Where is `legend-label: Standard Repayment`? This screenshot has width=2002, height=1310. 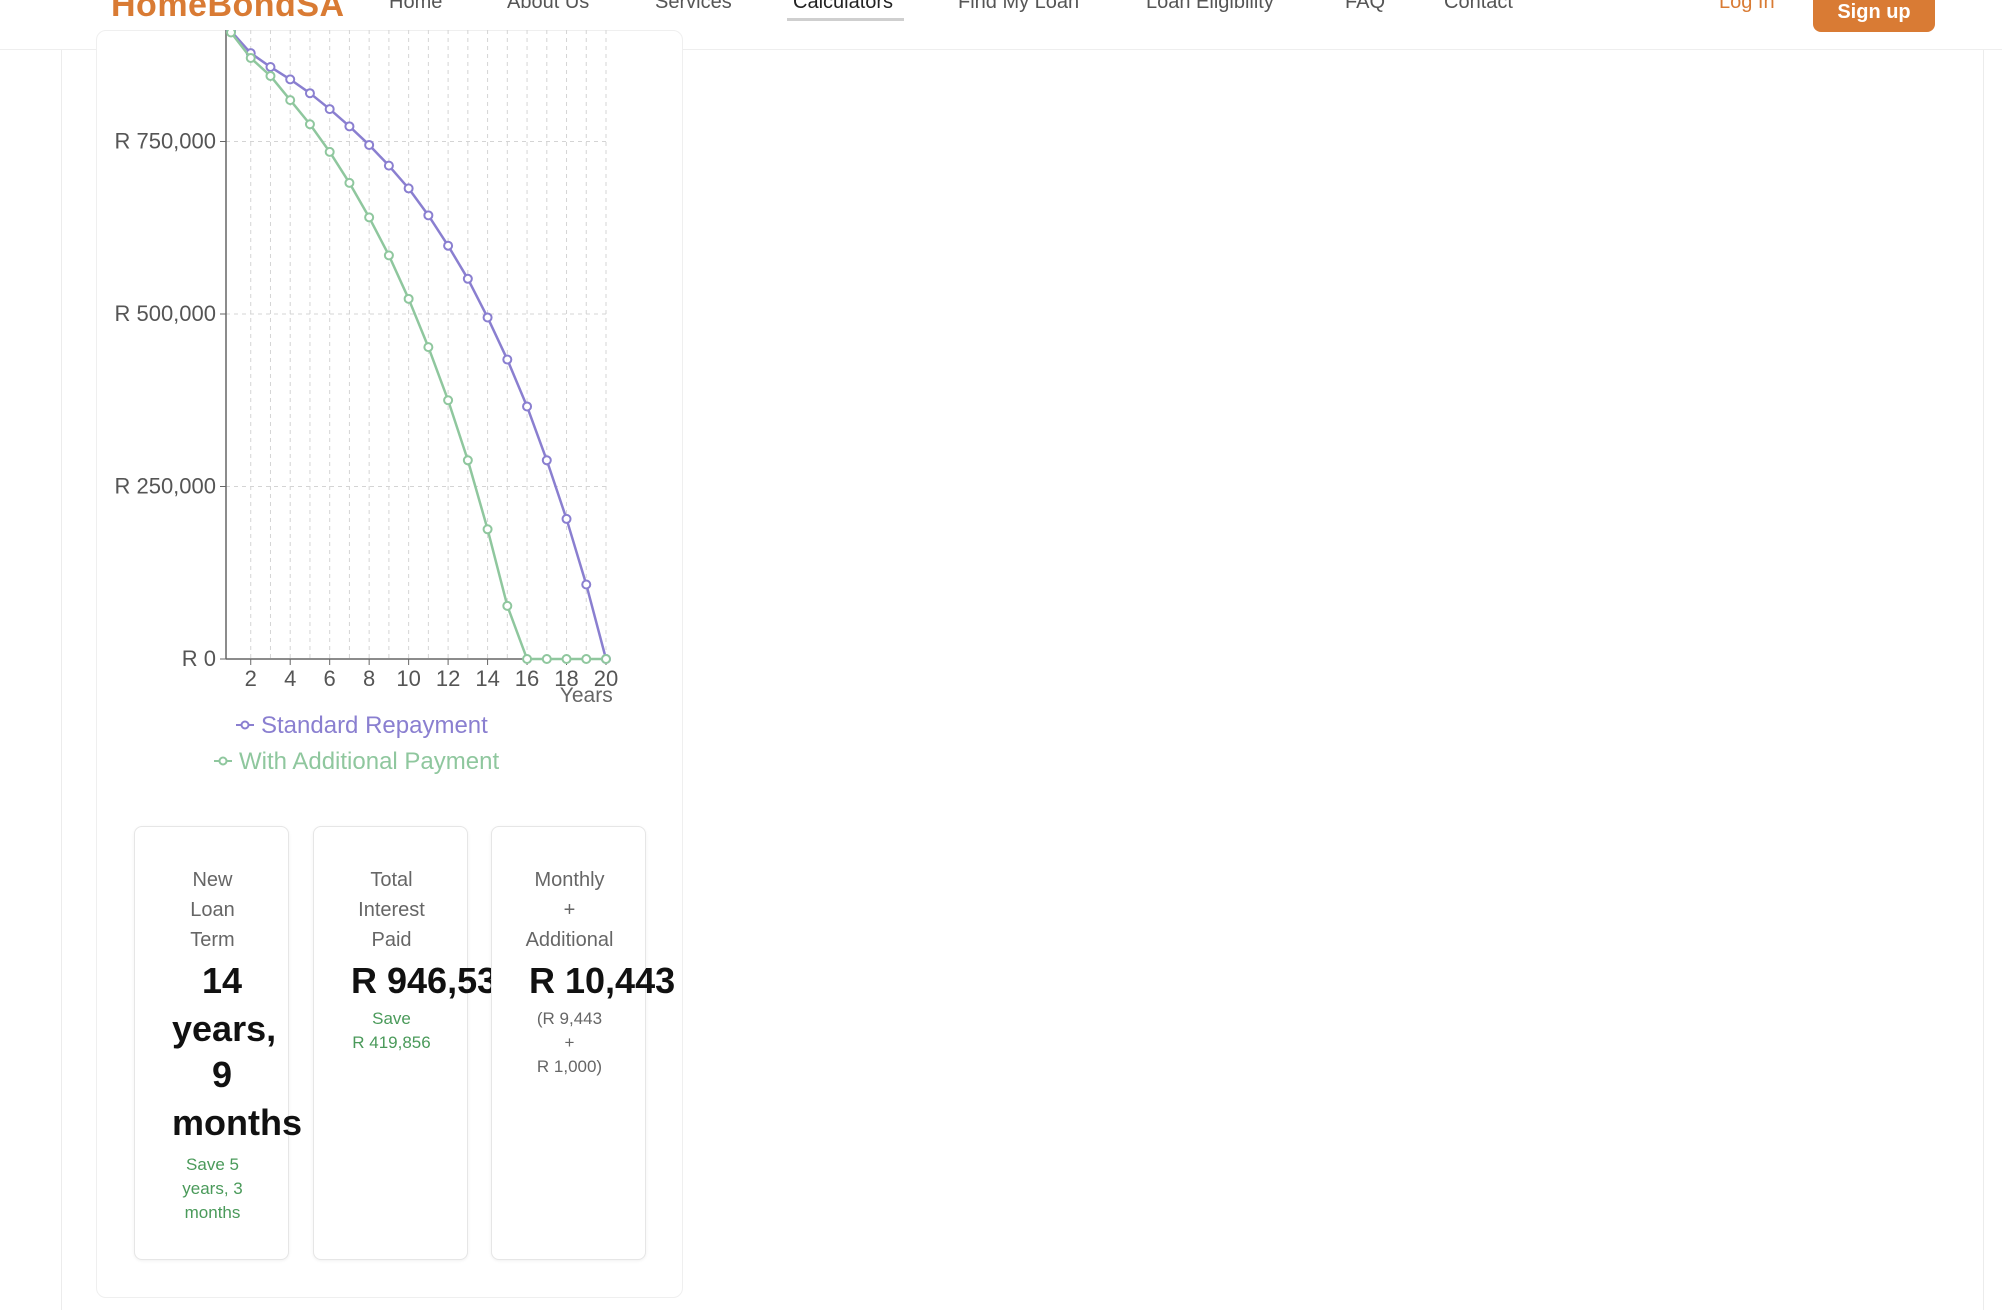
legend-label: Standard Repayment is located at coordinates (374, 725).